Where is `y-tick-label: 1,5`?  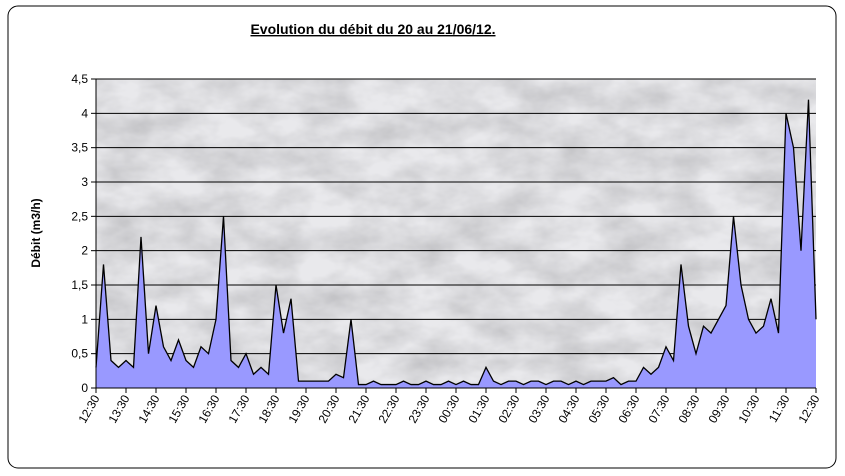
y-tick-label: 1,5 is located at coordinates (79, 285).